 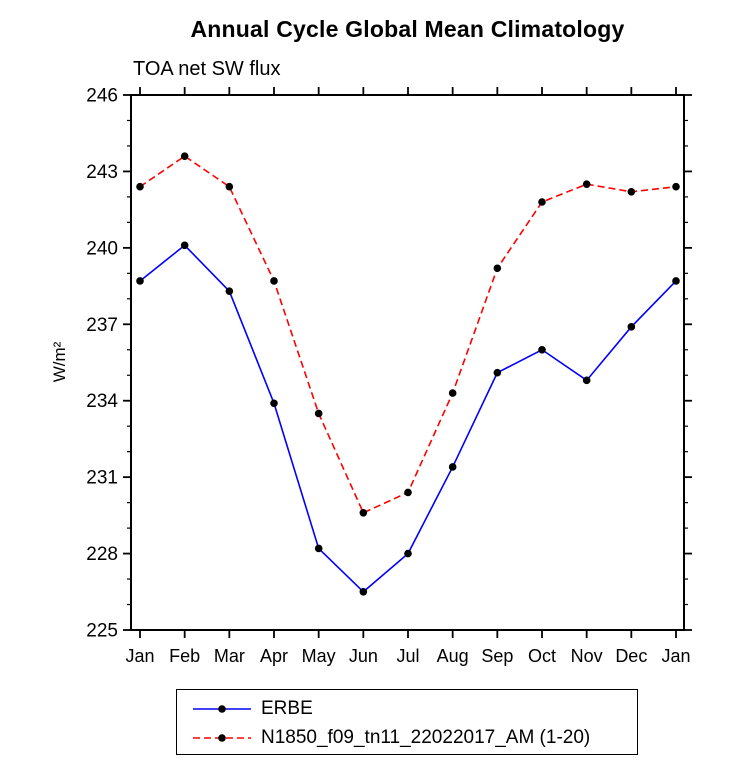 What do you see at coordinates (102, 401) in the screenshot?
I see `svg-text: 234` at bounding box center [102, 401].